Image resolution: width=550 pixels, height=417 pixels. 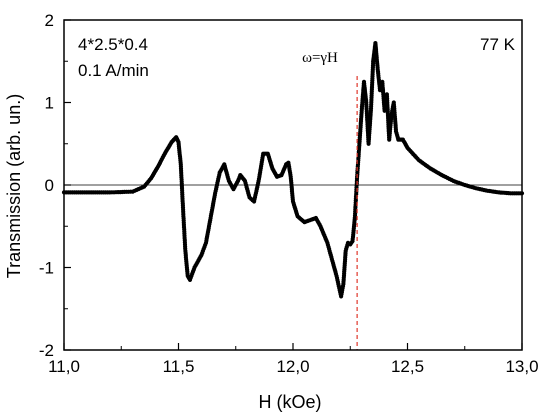 I want to click on x-tick-label: 12,5, so click(x=407, y=366).